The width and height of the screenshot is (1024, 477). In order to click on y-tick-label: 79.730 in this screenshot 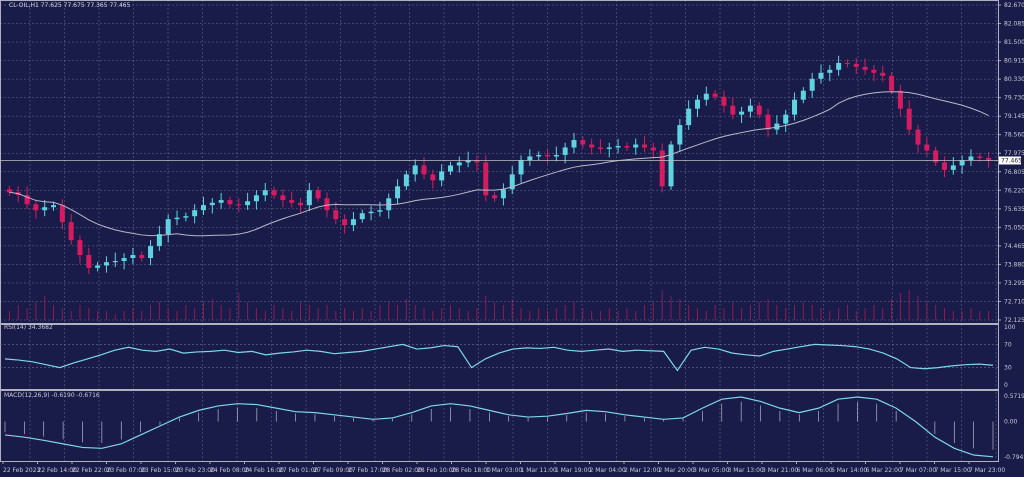, I will do `click(1014, 98)`.